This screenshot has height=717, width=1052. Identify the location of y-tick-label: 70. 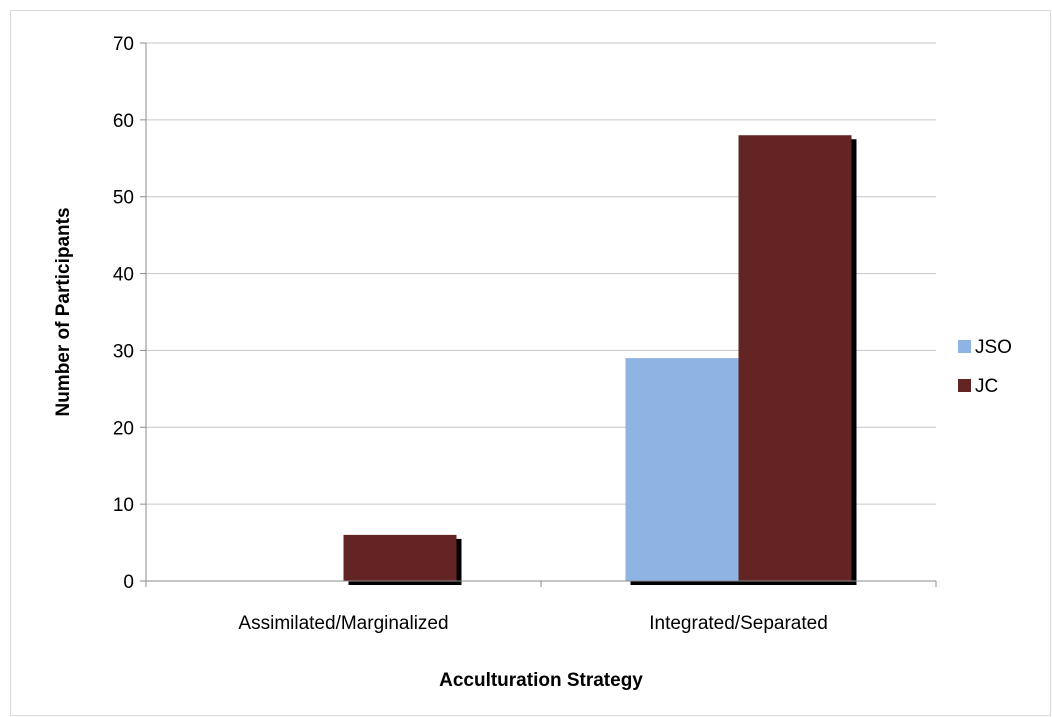
(123, 44).